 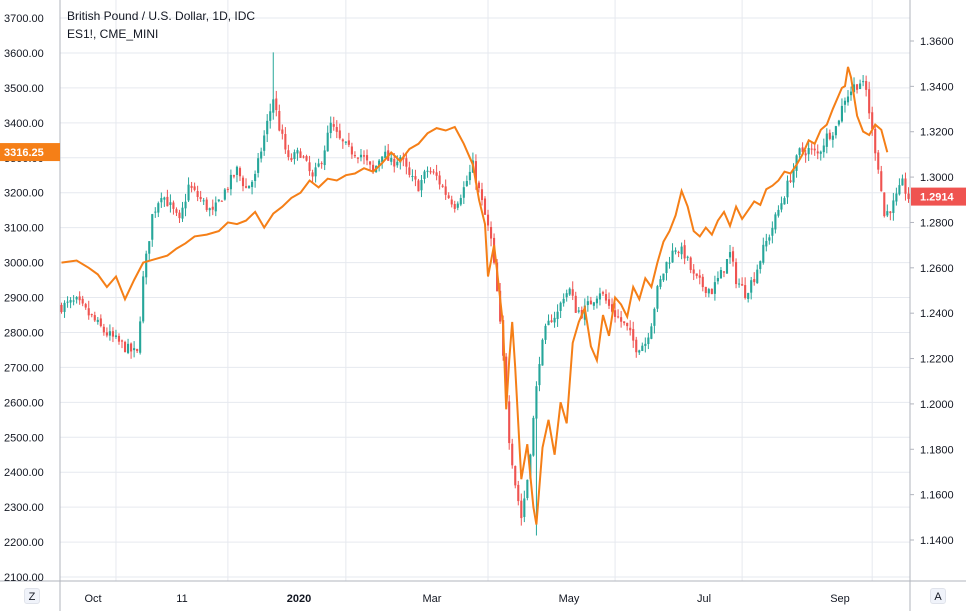 What do you see at coordinates (466, 599) in the screenshot?
I see `time-axis: Oct 11 2020 Mar May Jul Sep` at bounding box center [466, 599].